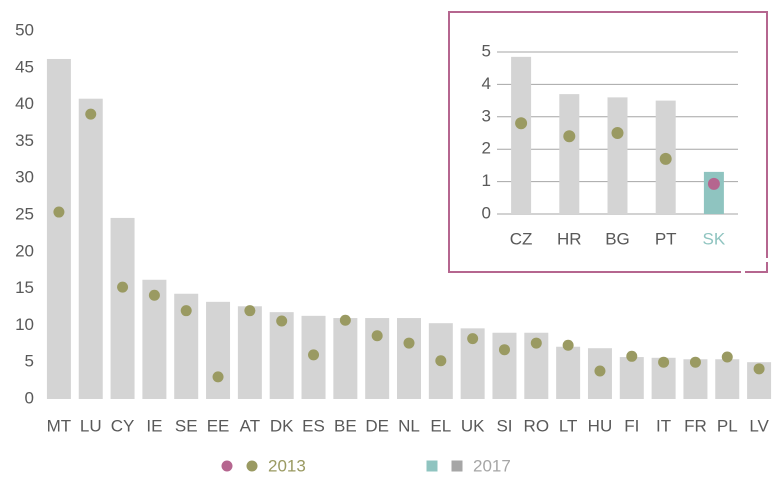 This screenshot has height=502, width=779. Describe the element at coordinates (727, 425) in the screenshot. I see `x-tick-label: PL` at that location.